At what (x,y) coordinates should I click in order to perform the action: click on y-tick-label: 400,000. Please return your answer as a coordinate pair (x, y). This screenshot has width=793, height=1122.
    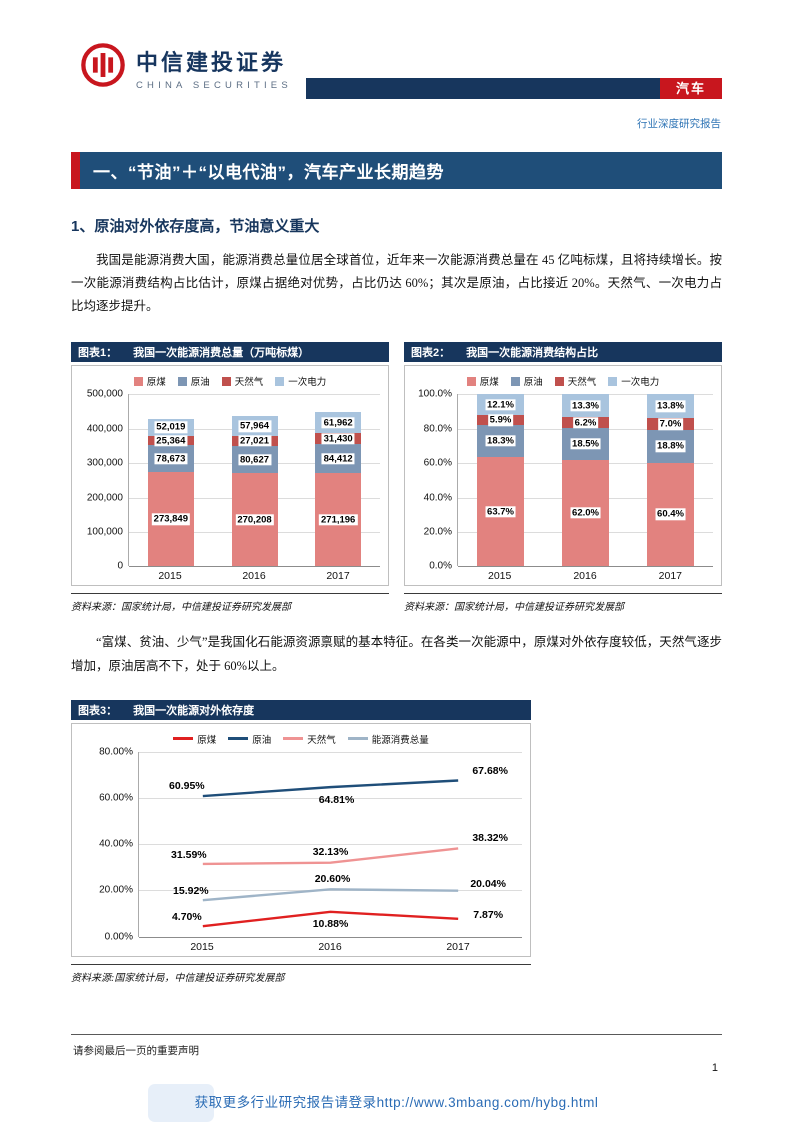
    Looking at the image, I should click on (104, 429).